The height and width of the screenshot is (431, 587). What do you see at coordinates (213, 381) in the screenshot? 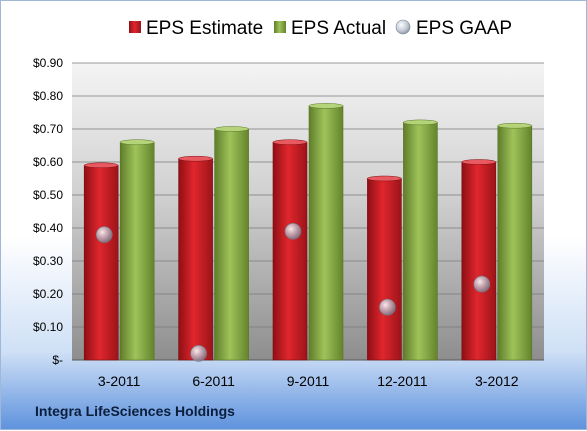
I see `x-category-label: 6-2011` at bounding box center [213, 381].